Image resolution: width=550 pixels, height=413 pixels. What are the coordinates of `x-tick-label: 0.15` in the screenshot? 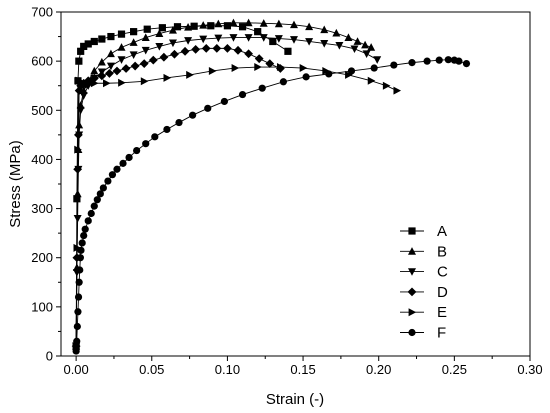 It's located at (302, 369).